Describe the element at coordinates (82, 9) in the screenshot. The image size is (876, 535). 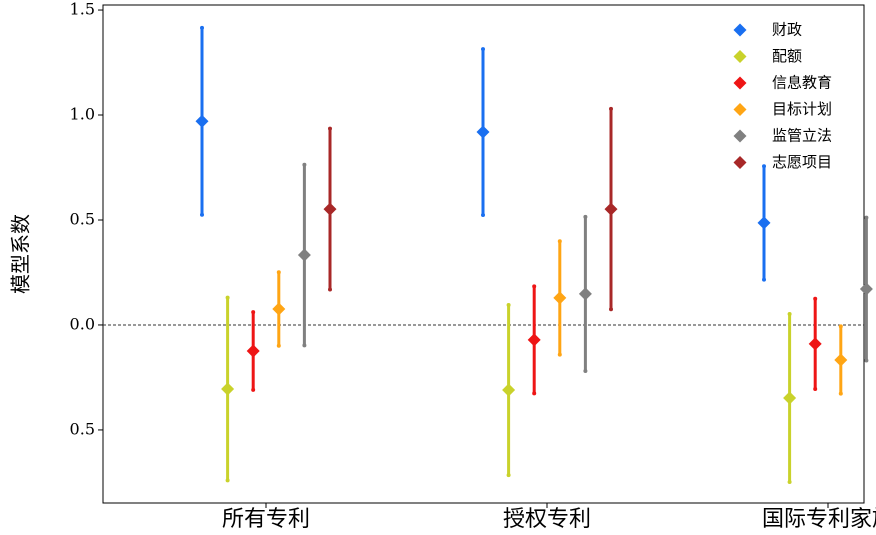
I see `y-tick-label: 1.5` at that location.